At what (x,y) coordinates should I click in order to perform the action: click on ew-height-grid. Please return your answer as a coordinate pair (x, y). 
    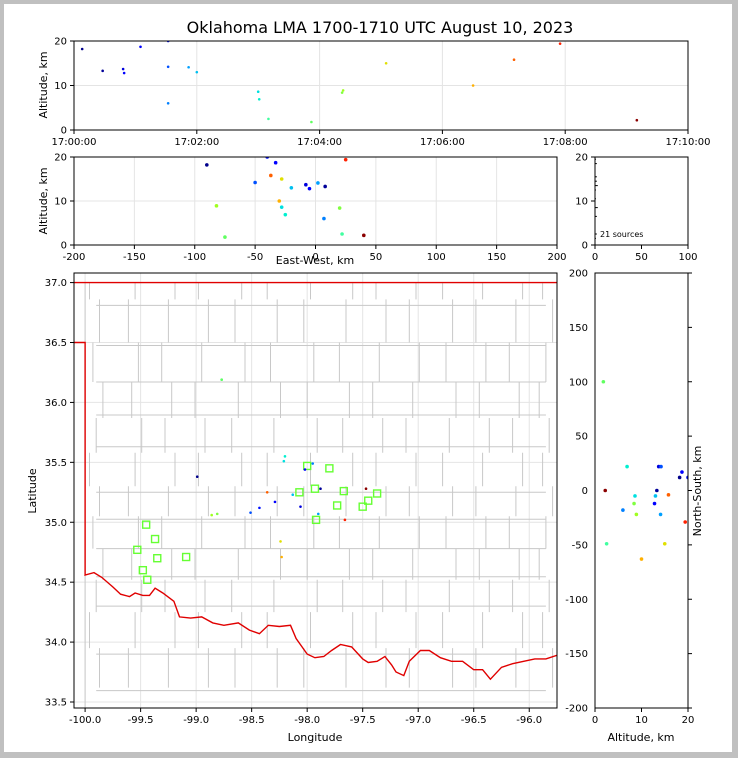
    Looking at the image, I should click on (315, 201).